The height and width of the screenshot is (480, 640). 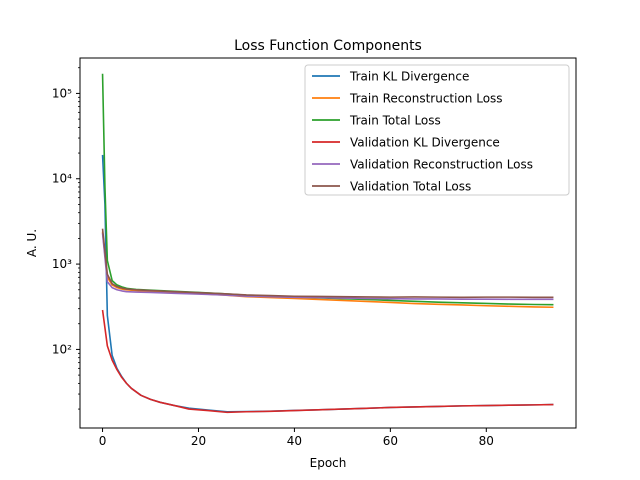 I want to click on y-tick-label: 10², so click(x=62, y=349).